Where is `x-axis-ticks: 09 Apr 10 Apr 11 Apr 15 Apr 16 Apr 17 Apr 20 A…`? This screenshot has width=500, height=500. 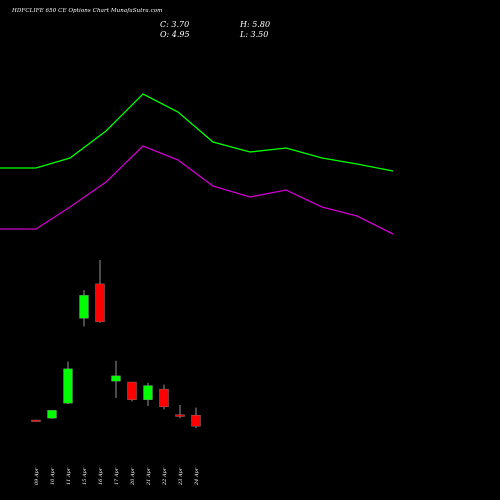
x-axis-ticks: 09 Apr 10 Apr 11 Apr 15 Apr 16 Apr 17 Apr 20 A… is located at coordinates (117, 476).